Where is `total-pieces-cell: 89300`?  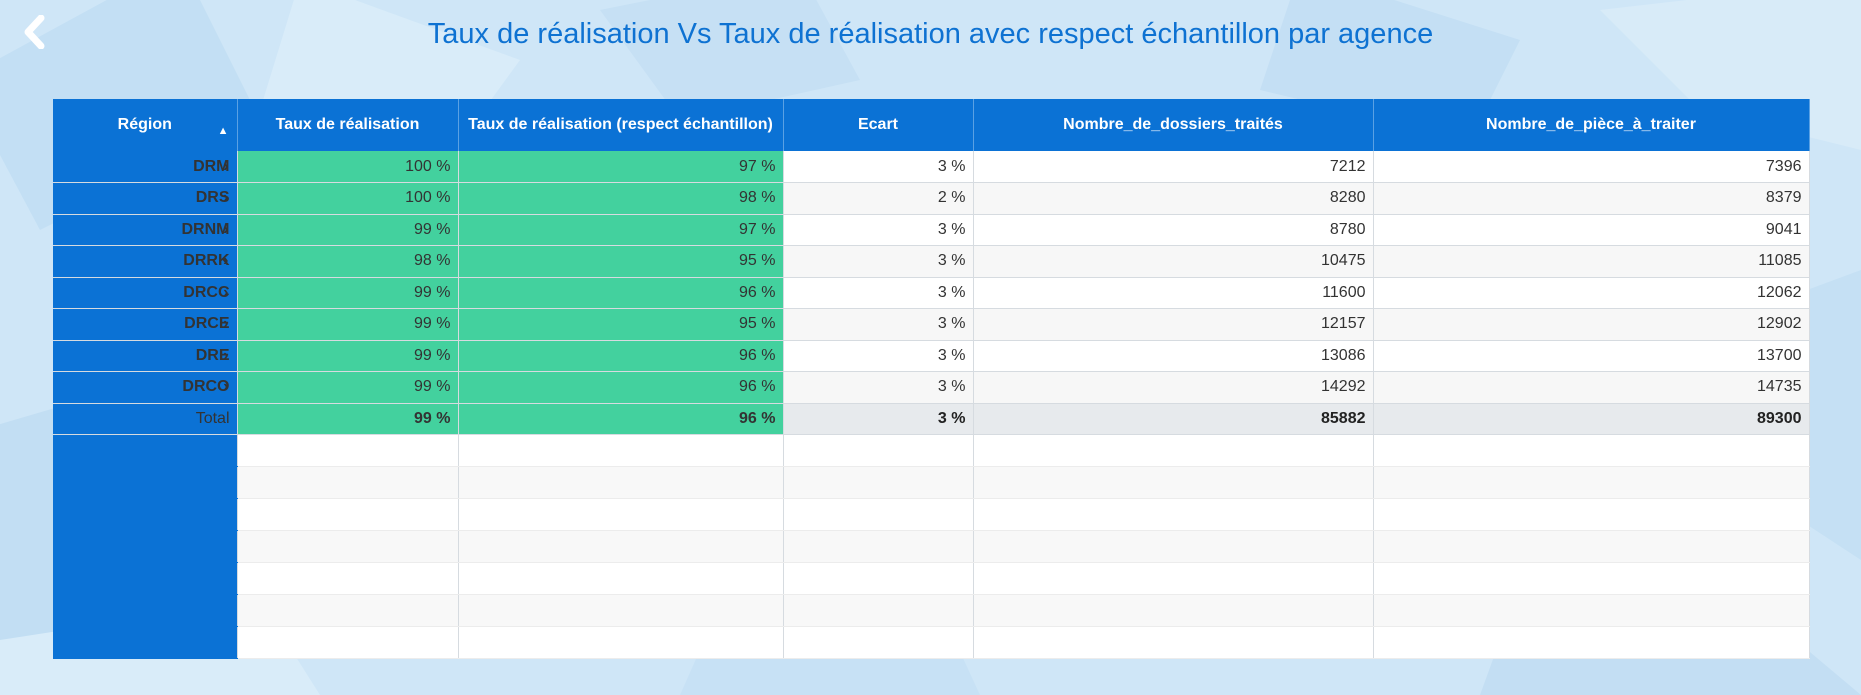
total-pieces-cell: 89300 is located at coordinates (1591, 419).